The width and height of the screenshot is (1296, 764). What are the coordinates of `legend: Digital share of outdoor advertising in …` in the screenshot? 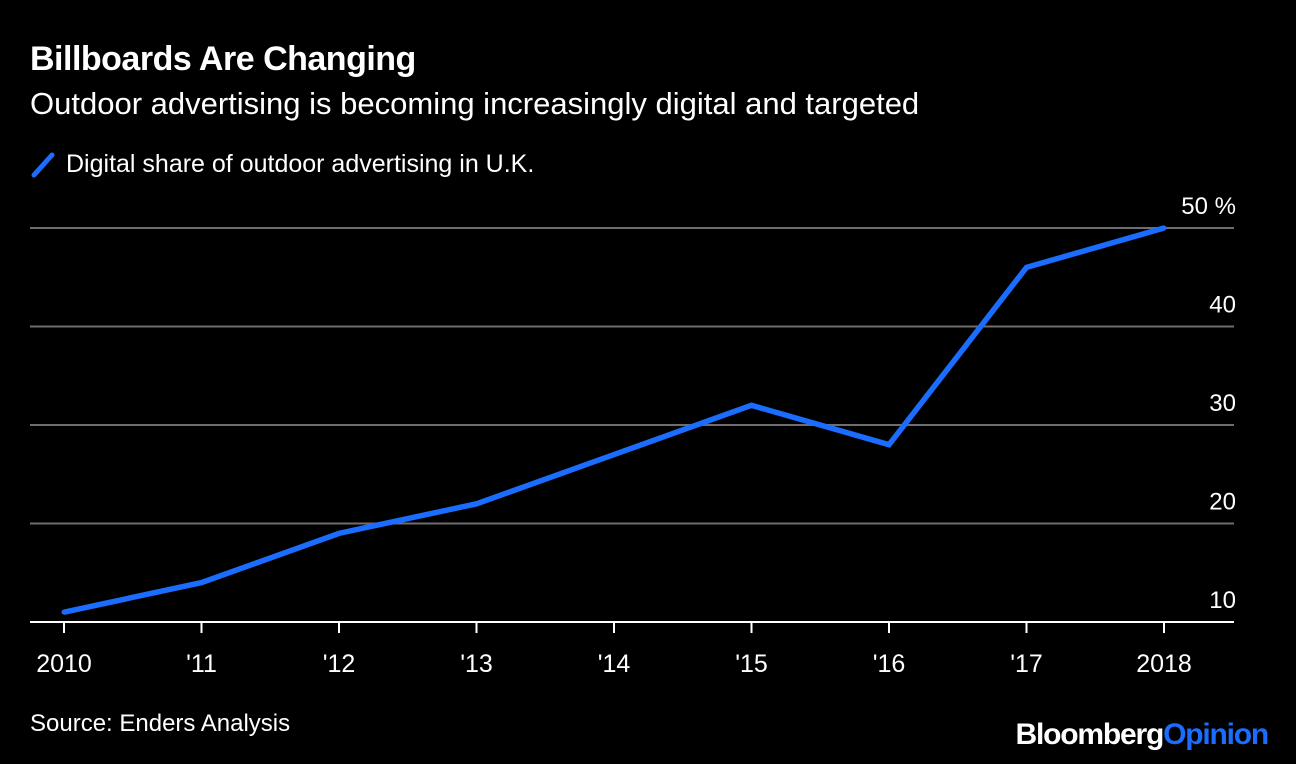 It's located at (282, 164).